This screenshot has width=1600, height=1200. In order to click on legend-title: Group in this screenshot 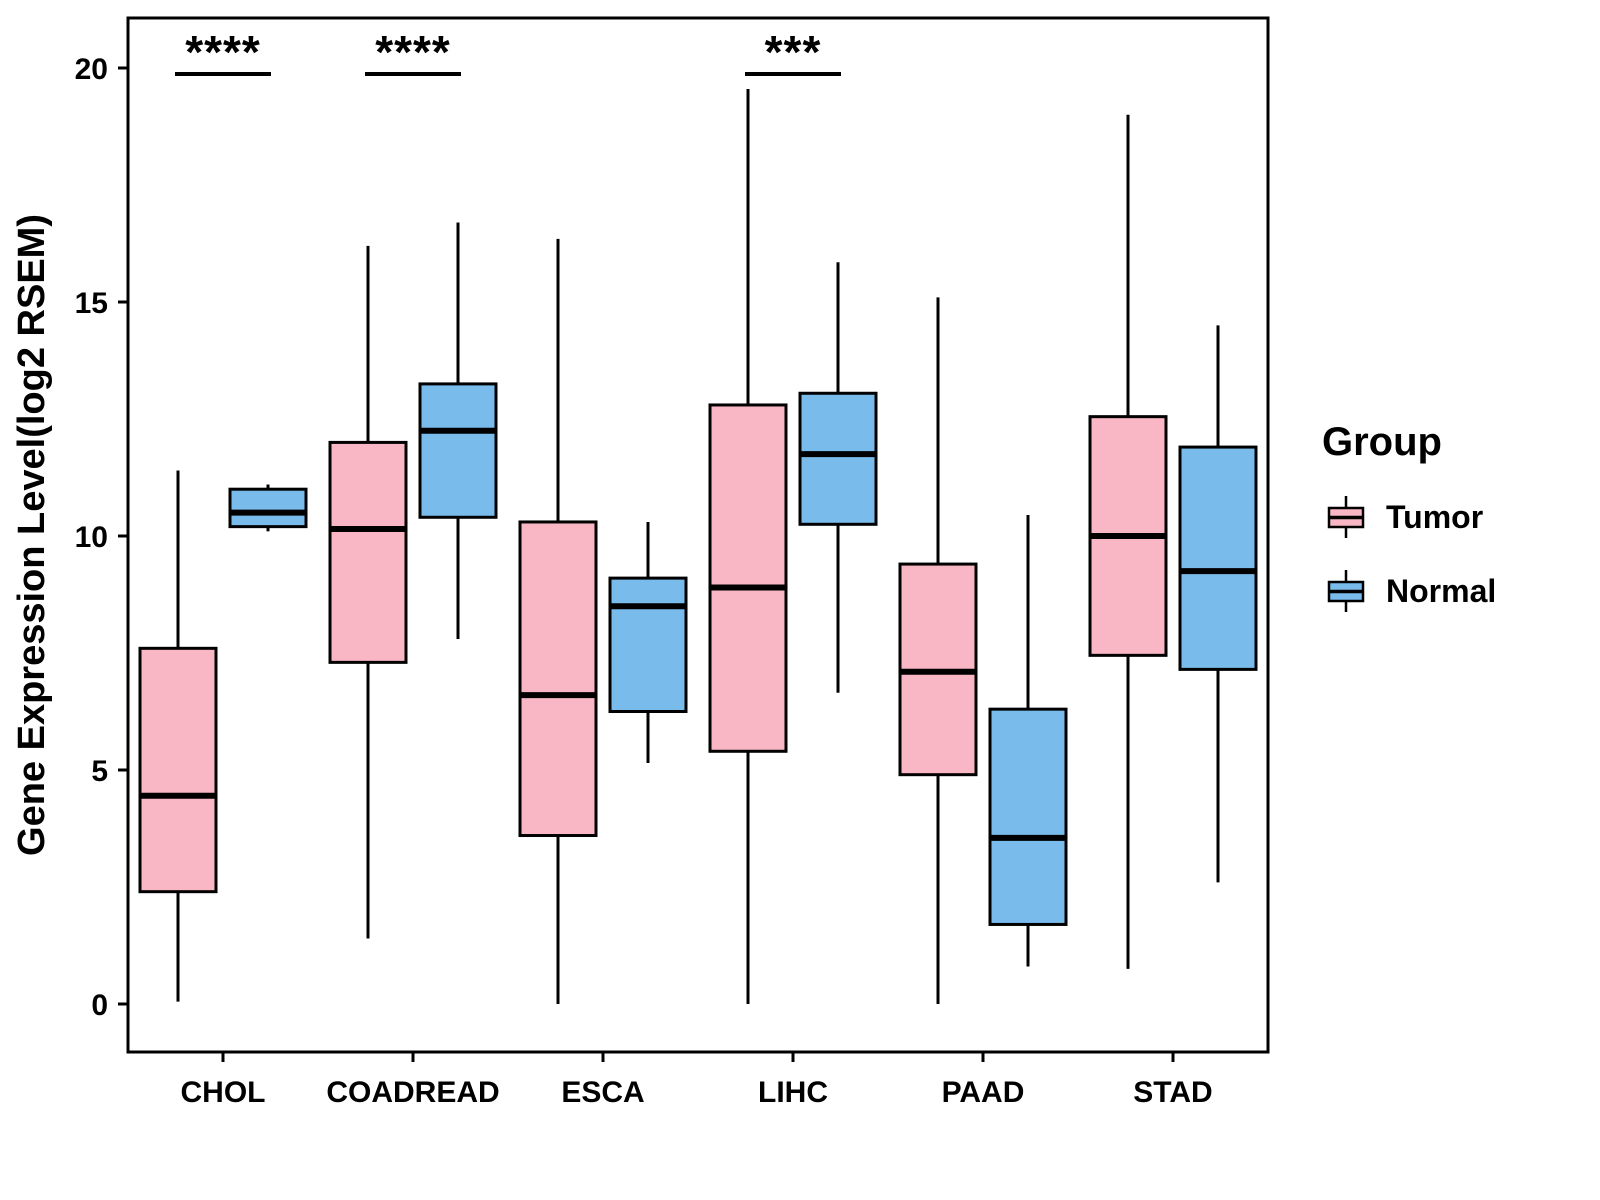, I will do `click(1382, 442)`.